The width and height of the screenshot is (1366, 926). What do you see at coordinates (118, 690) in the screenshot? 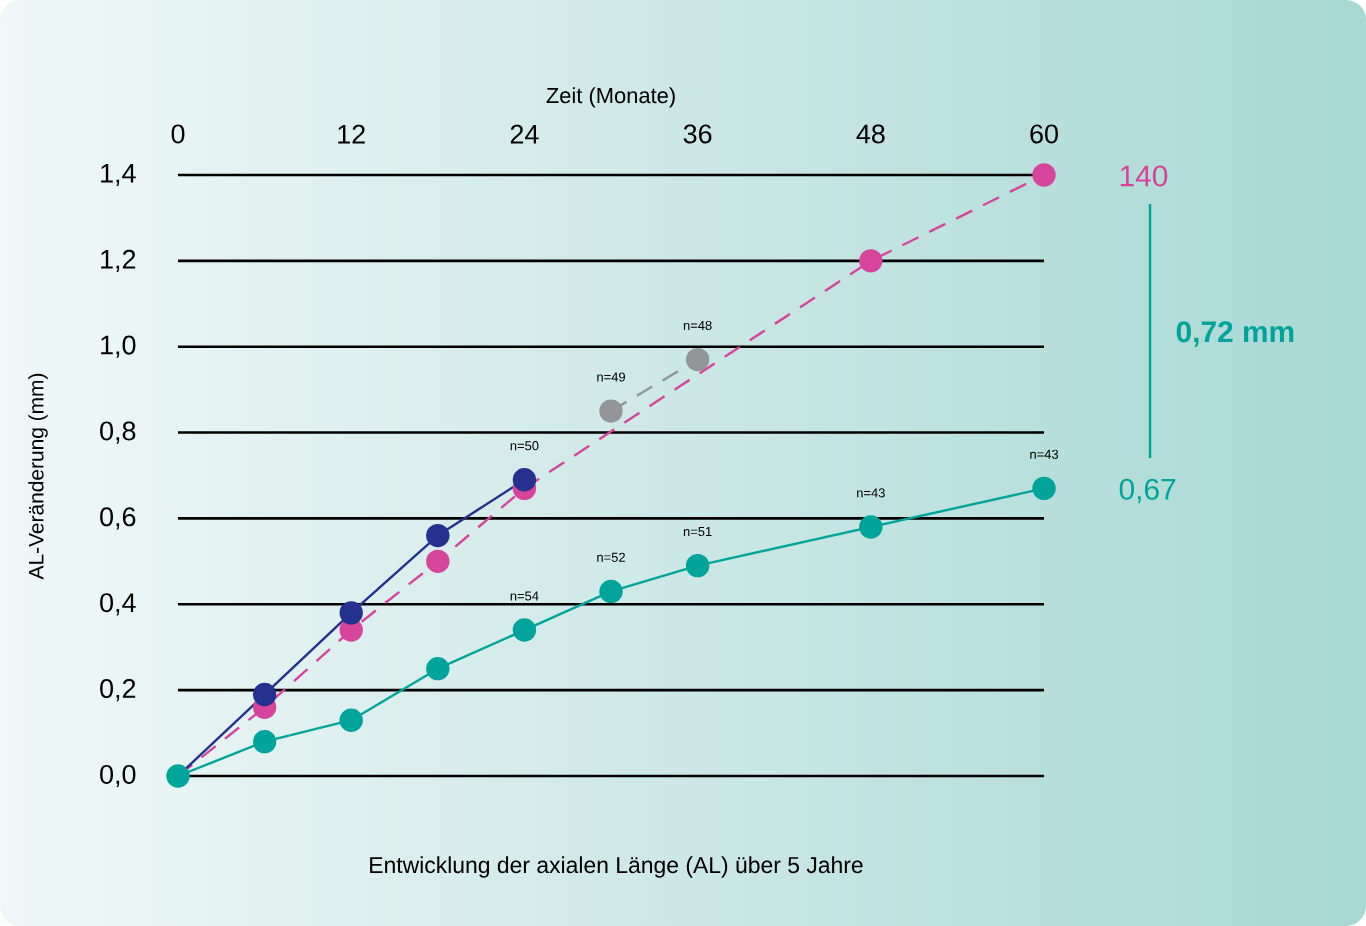
I see `y-tick-label: 0,2` at bounding box center [118, 690].